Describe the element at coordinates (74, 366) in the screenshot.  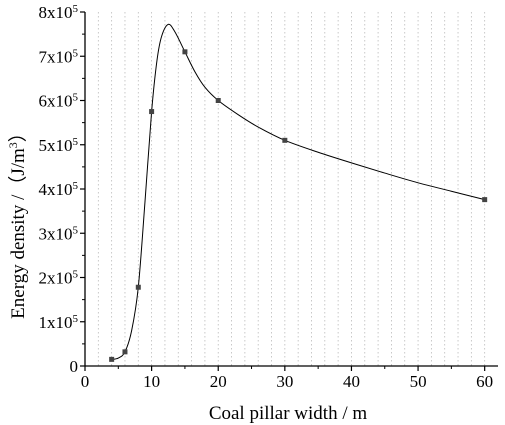
I see `y-tick-label: 0` at that location.